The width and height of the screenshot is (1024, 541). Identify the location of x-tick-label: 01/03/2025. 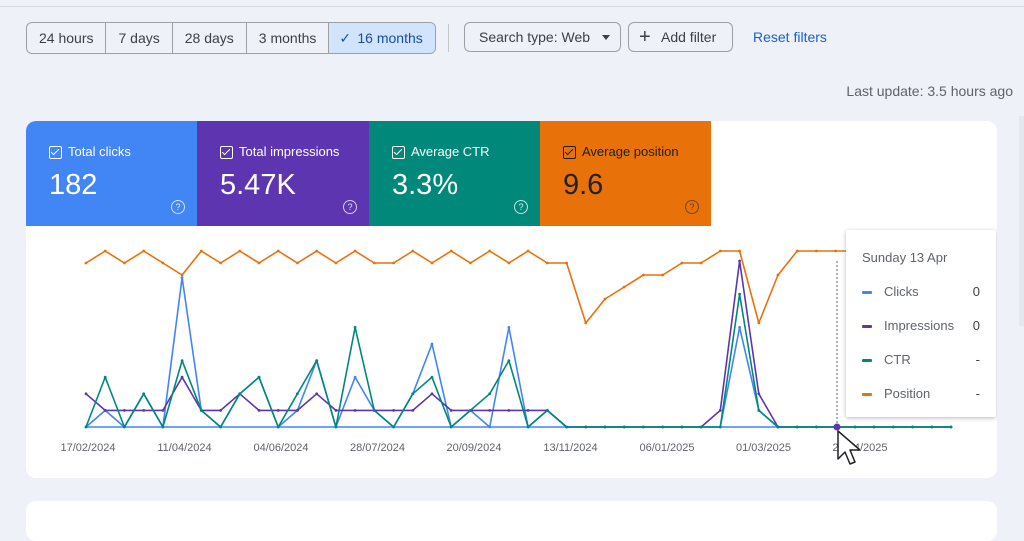
(763, 448).